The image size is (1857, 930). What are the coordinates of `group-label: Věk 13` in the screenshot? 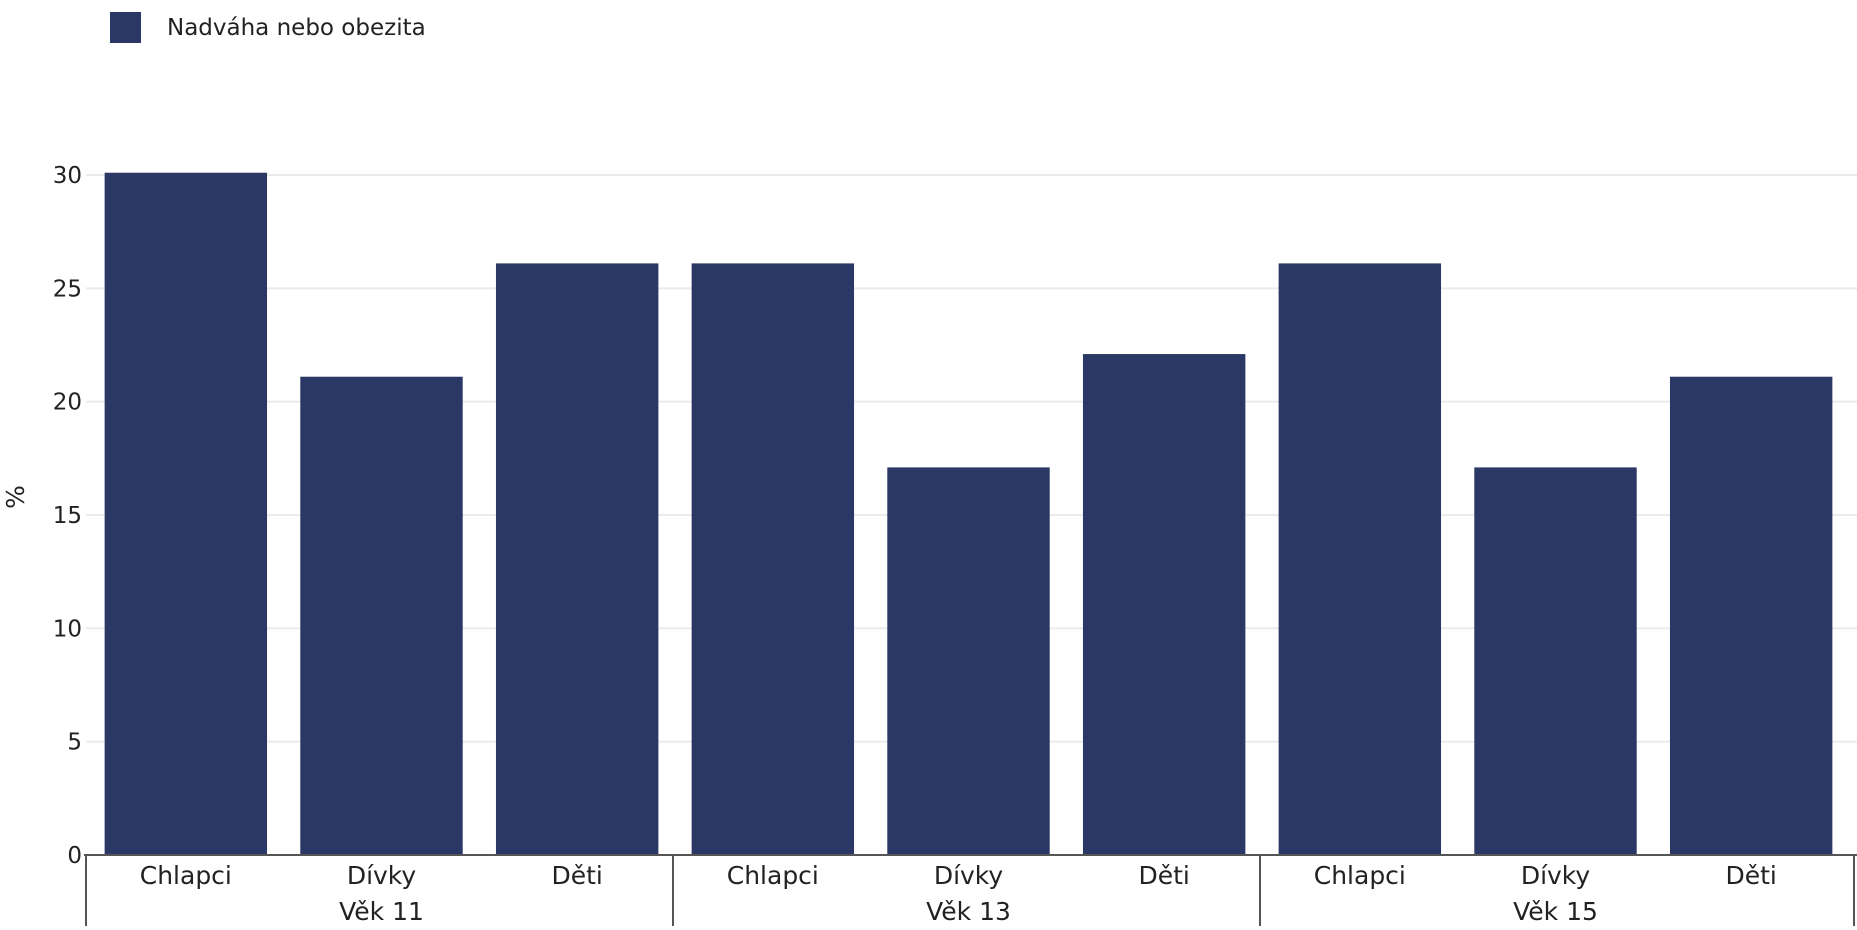 It's located at (968, 911).